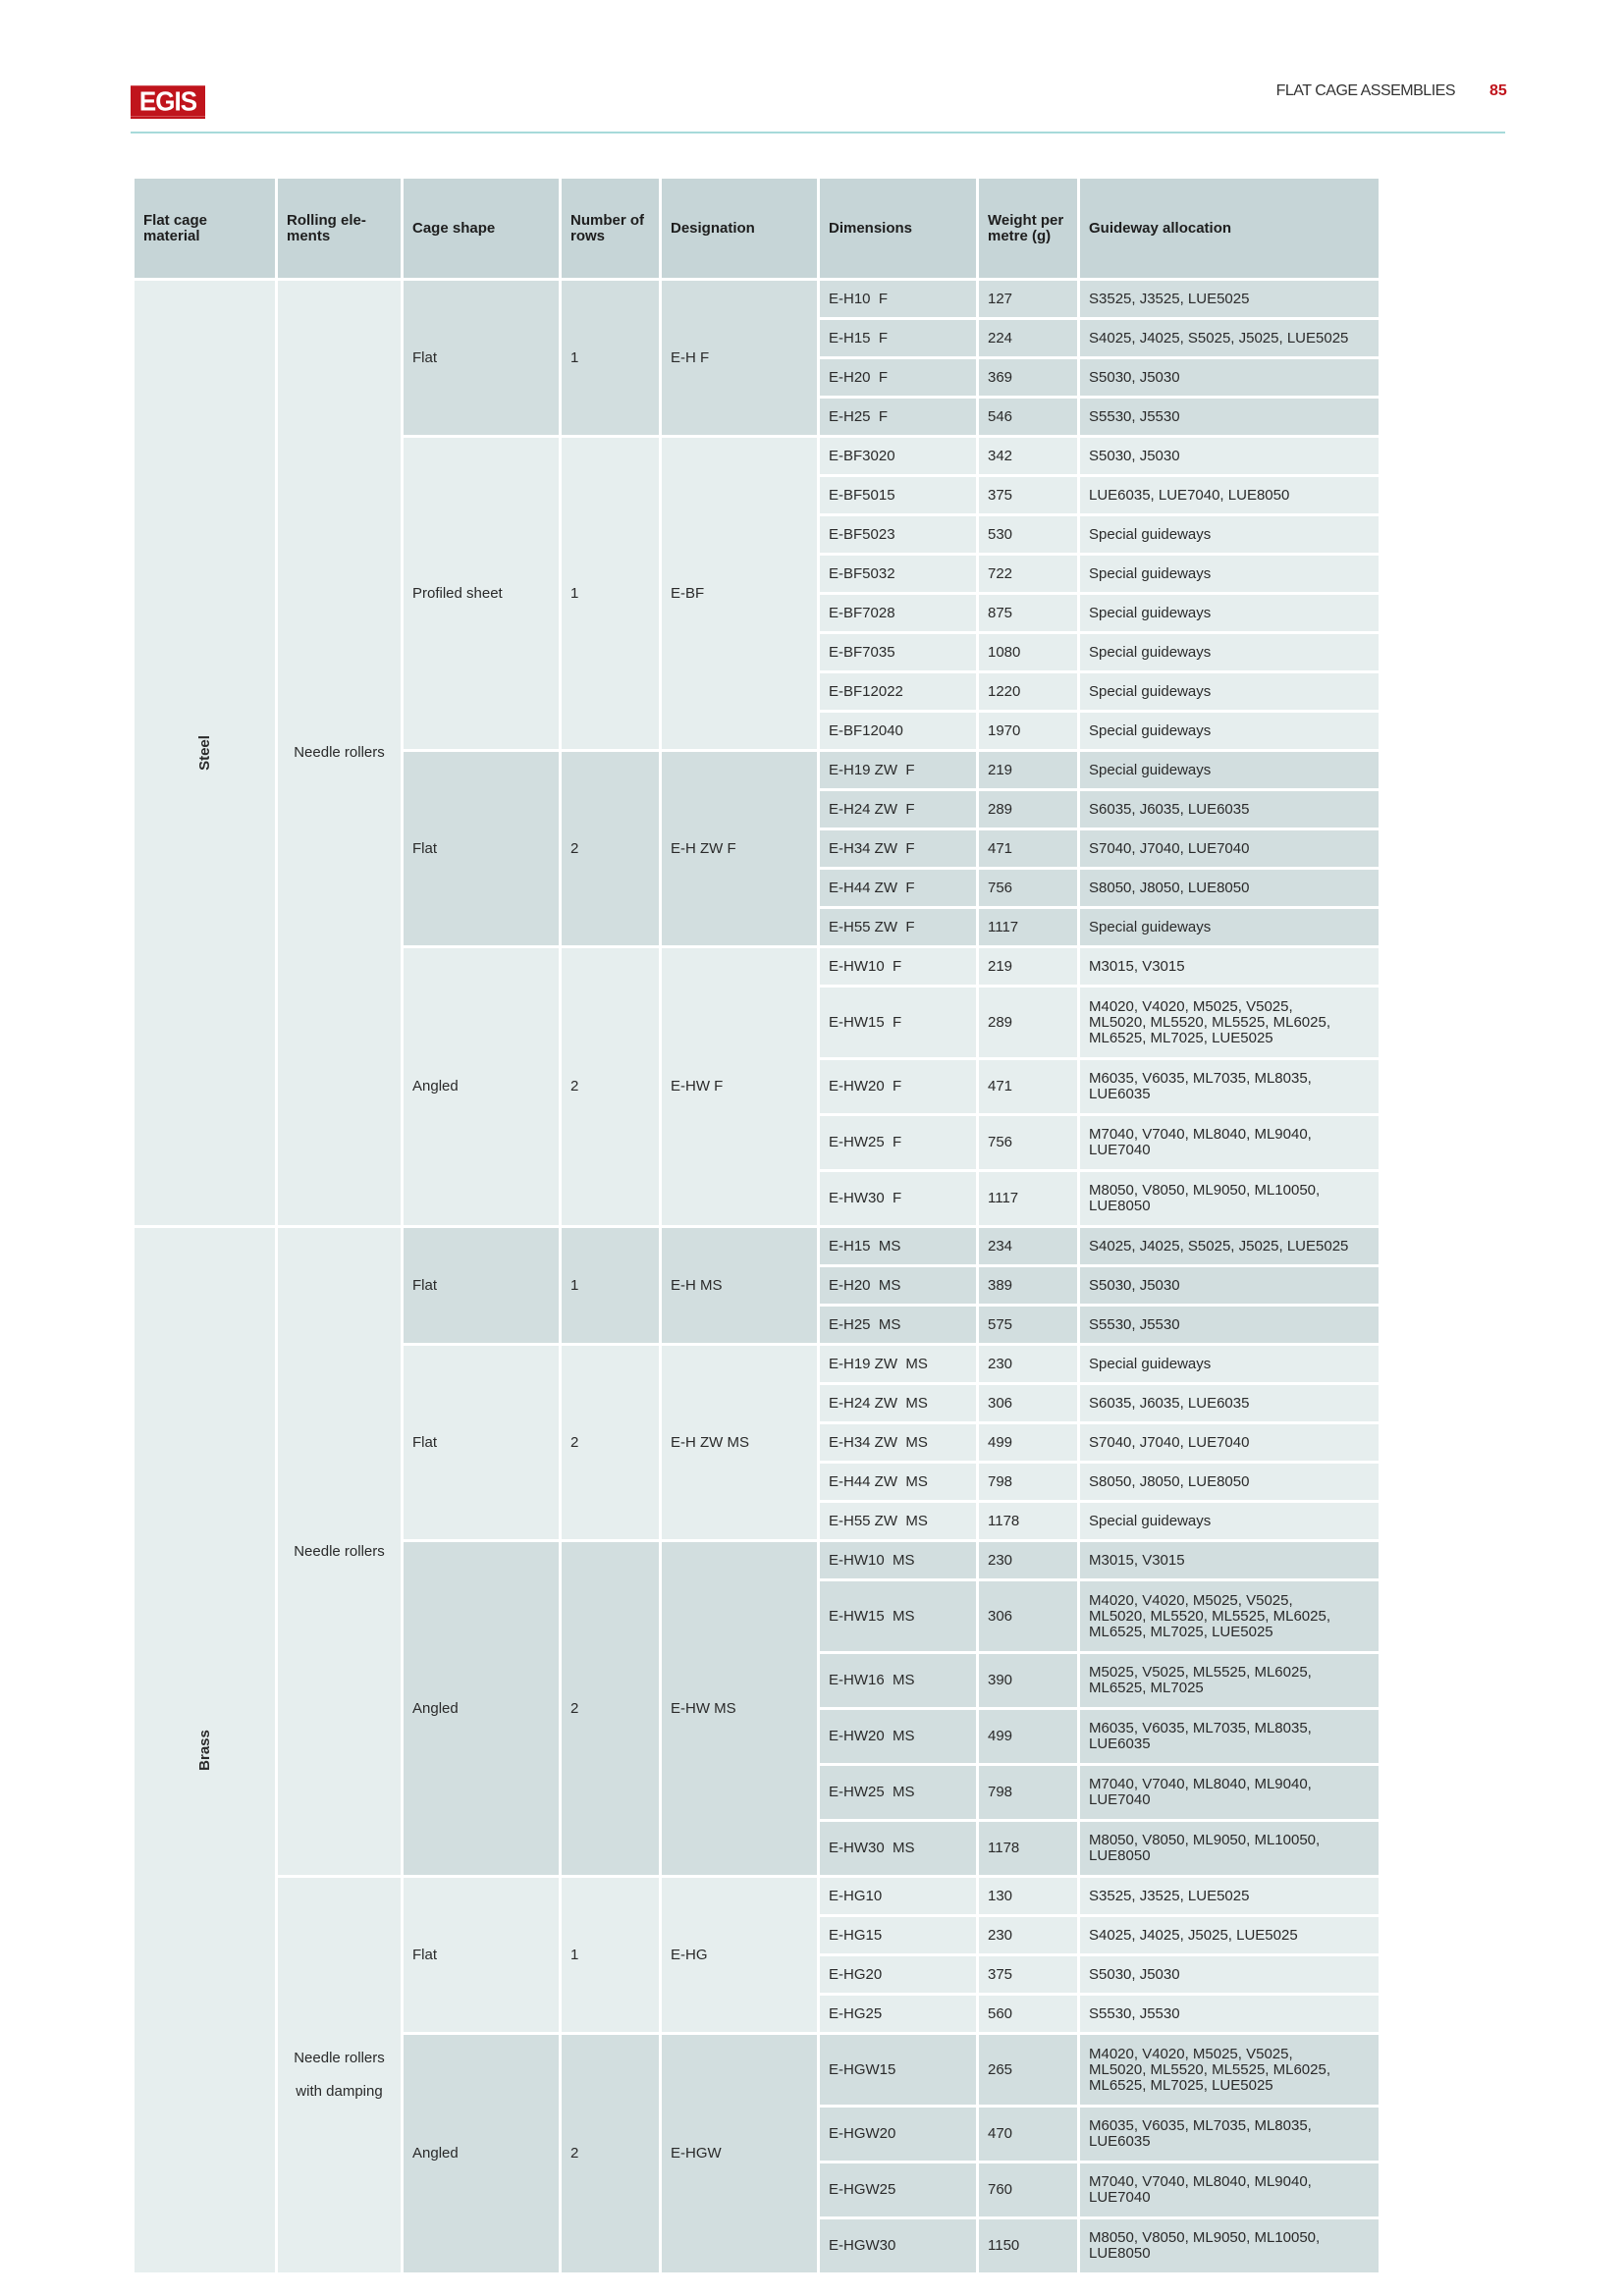 This screenshot has width=1624, height=2296. What do you see at coordinates (1028, 691) in the screenshot?
I see `weight-cell: 1220` at bounding box center [1028, 691].